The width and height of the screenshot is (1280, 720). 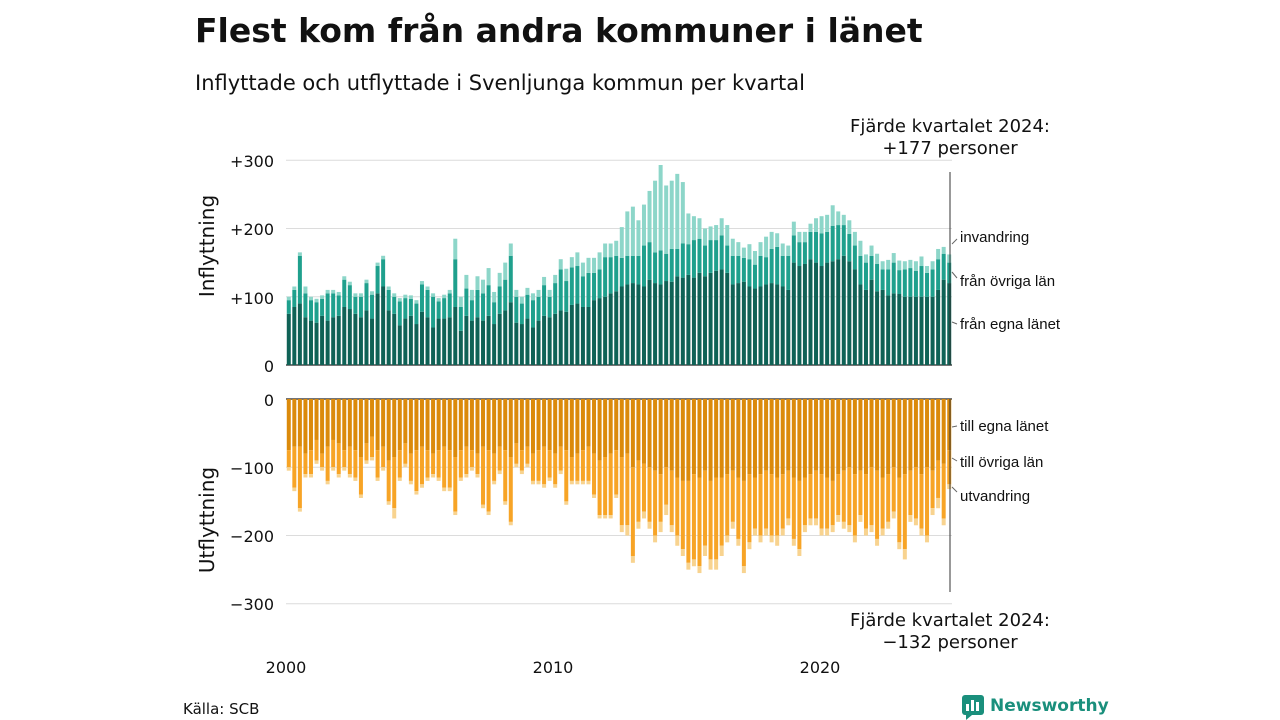 What do you see at coordinates (619, 265) in the screenshot?
I see `bars-inflyttning` at bounding box center [619, 265].